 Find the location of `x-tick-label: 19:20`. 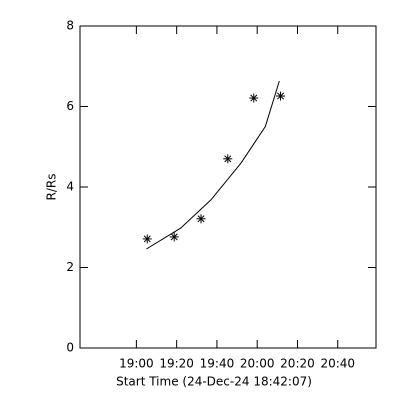

x-tick-label: 19:20 is located at coordinates (176, 364).